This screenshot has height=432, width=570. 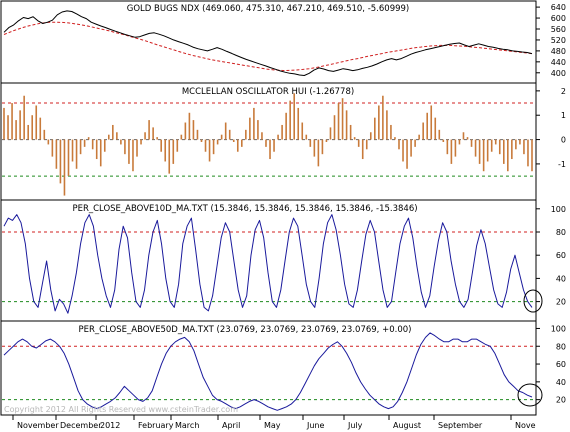 What do you see at coordinates (525, 425) in the screenshot?
I see `month-label: Nove` at bounding box center [525, 425].